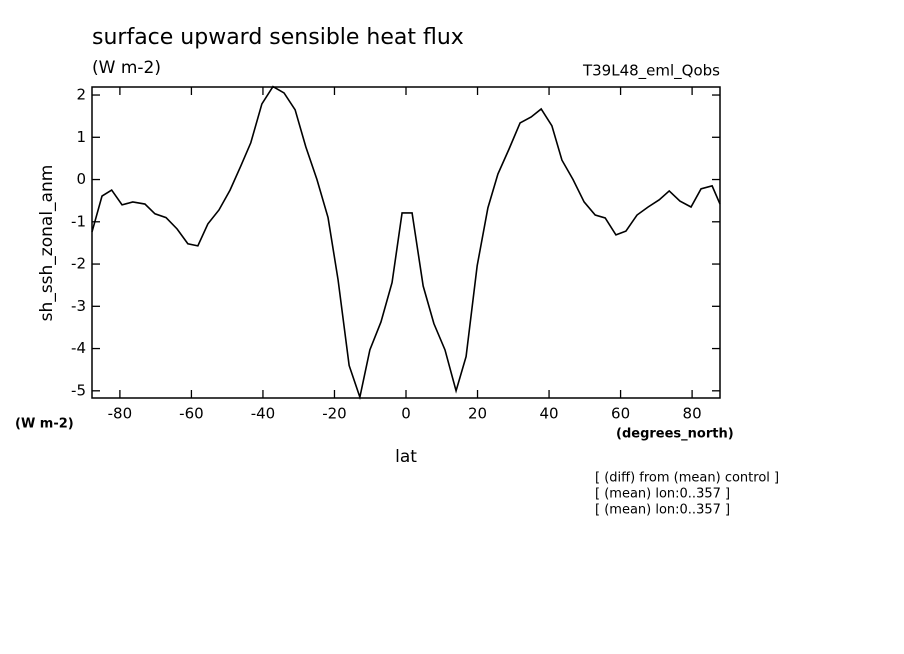 This screenshot has width=904, height=654. What do you see at coordinates (78, 264) in the screenshot?
I see `y-tick-label: -2` at bounding box center [78, 264].